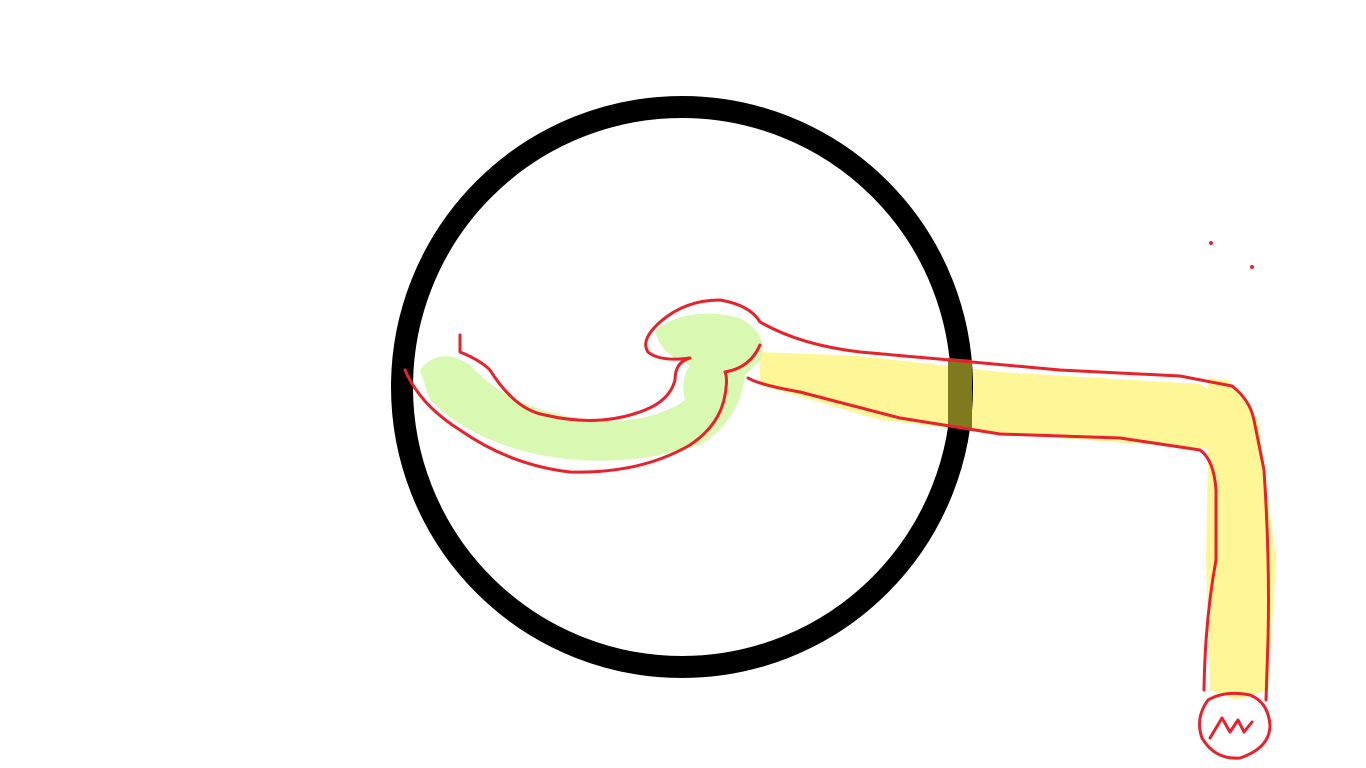  What do you see at coordinates (1231, 728) in the screenshot?
I see `fist-fingers` at bounding box center [1231, 728].